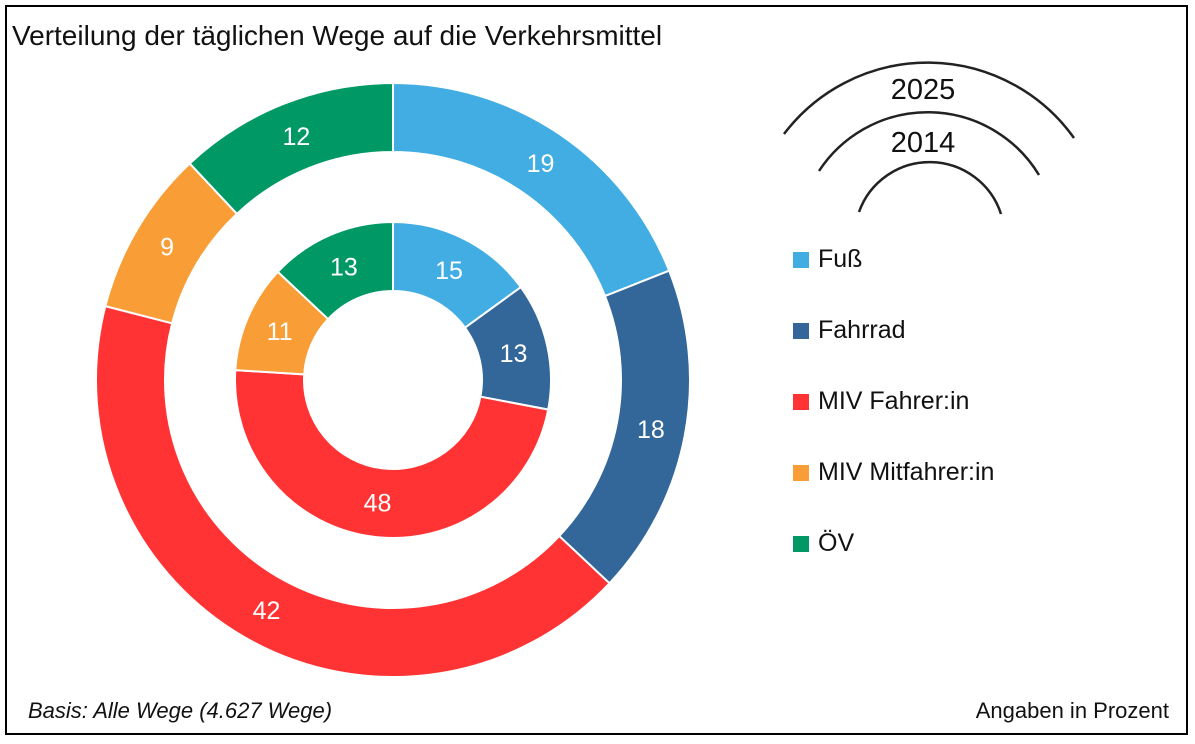  I want to click on legend-item: Fuß, so click(827, 259).